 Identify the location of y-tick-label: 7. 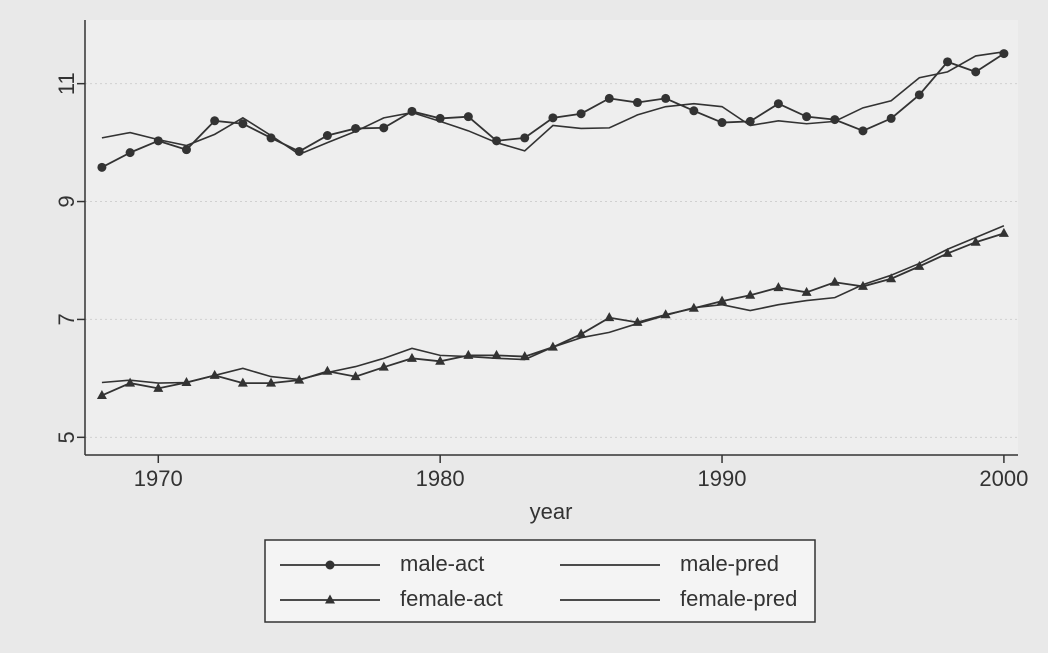
(66, 319).